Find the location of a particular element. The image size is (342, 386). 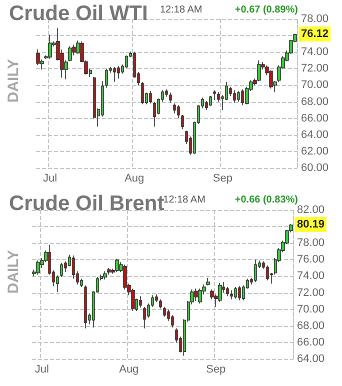

chart-title: Crude Oil WTI is located at coordinates (78, 13).